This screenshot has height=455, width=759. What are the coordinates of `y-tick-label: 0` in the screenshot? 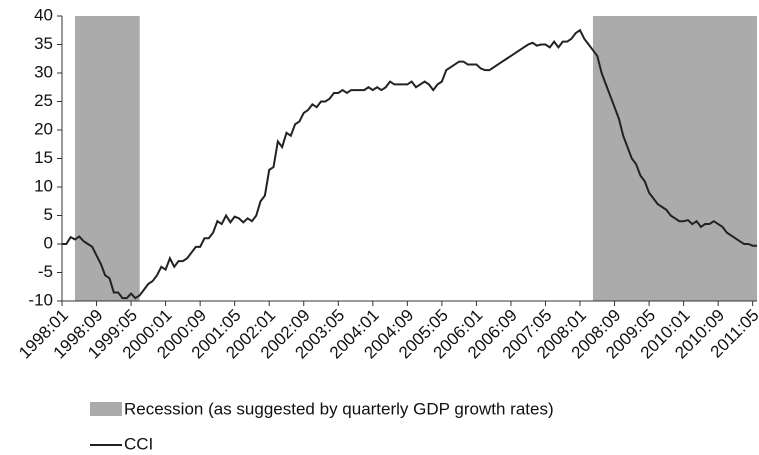 It's located at (48, 242).